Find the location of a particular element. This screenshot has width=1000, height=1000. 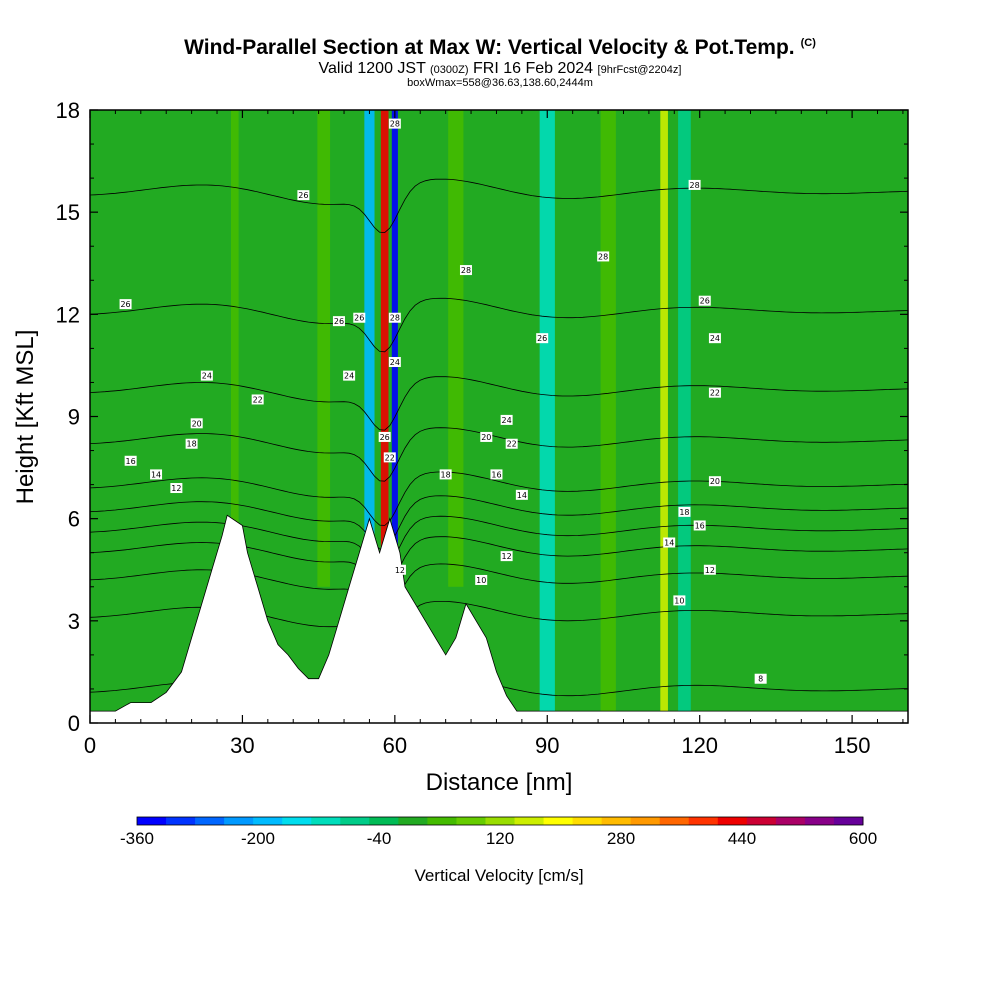

x-tick-label-60: 60 is located at coordinates (395, 745).